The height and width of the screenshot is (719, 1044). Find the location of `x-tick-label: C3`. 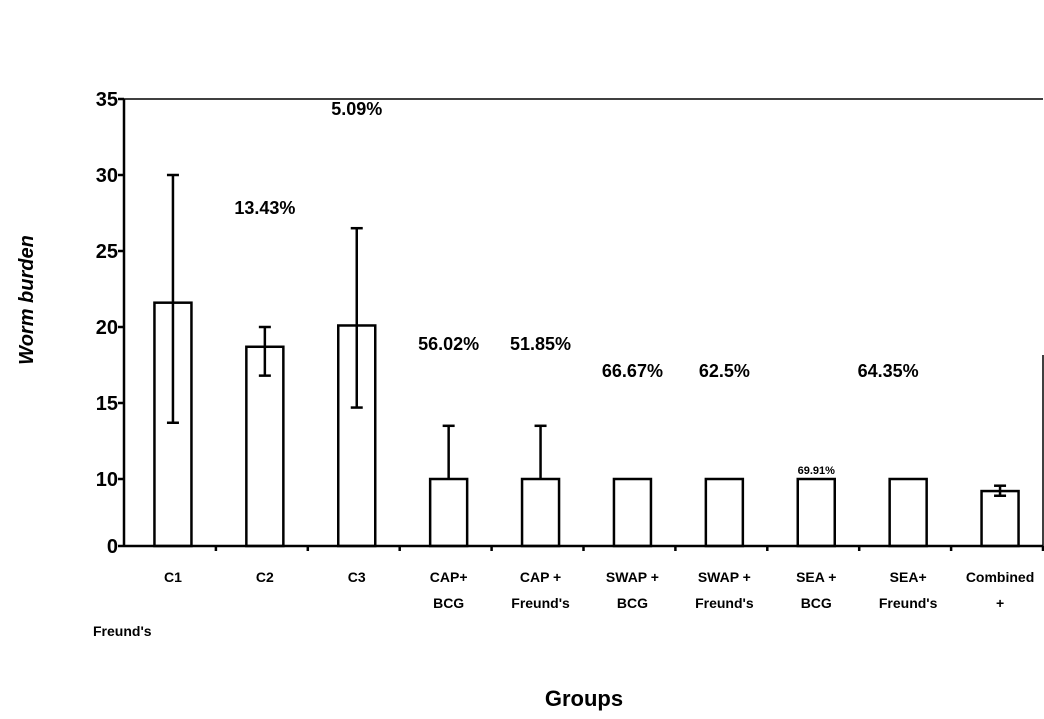

x-tick-label: C3 is located at coordinates (357, 577).